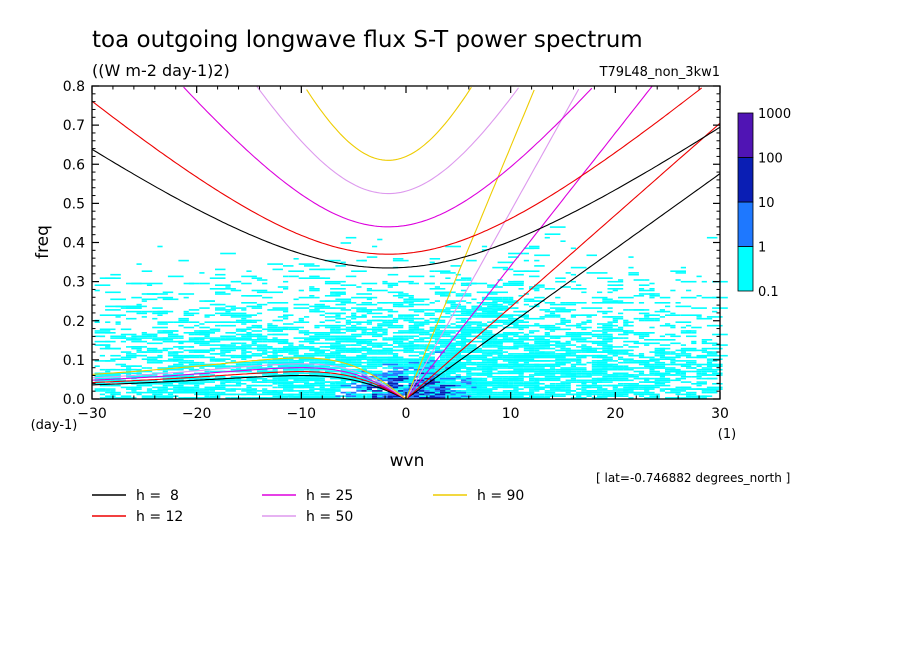  I want to click on colorbar-label: 100, so click(770, 159).